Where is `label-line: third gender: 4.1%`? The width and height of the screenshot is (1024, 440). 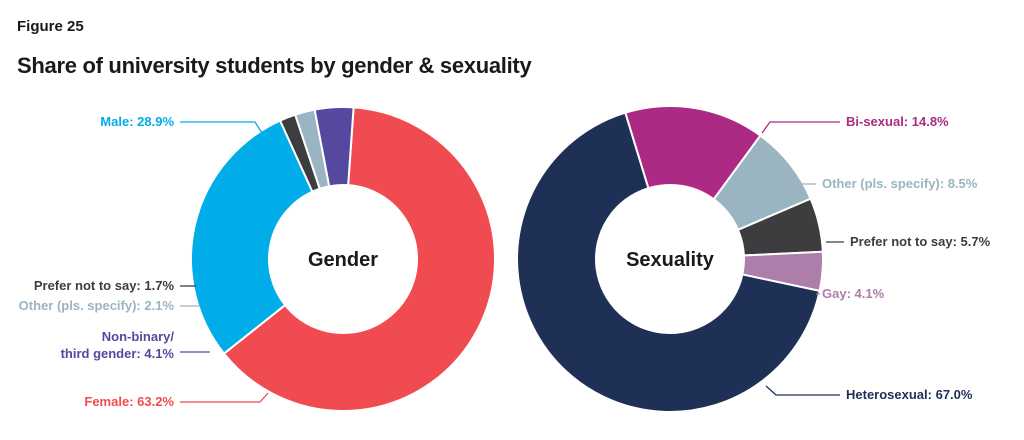
label-line: third gender: 4.1% is located at coordinates (118, 353).